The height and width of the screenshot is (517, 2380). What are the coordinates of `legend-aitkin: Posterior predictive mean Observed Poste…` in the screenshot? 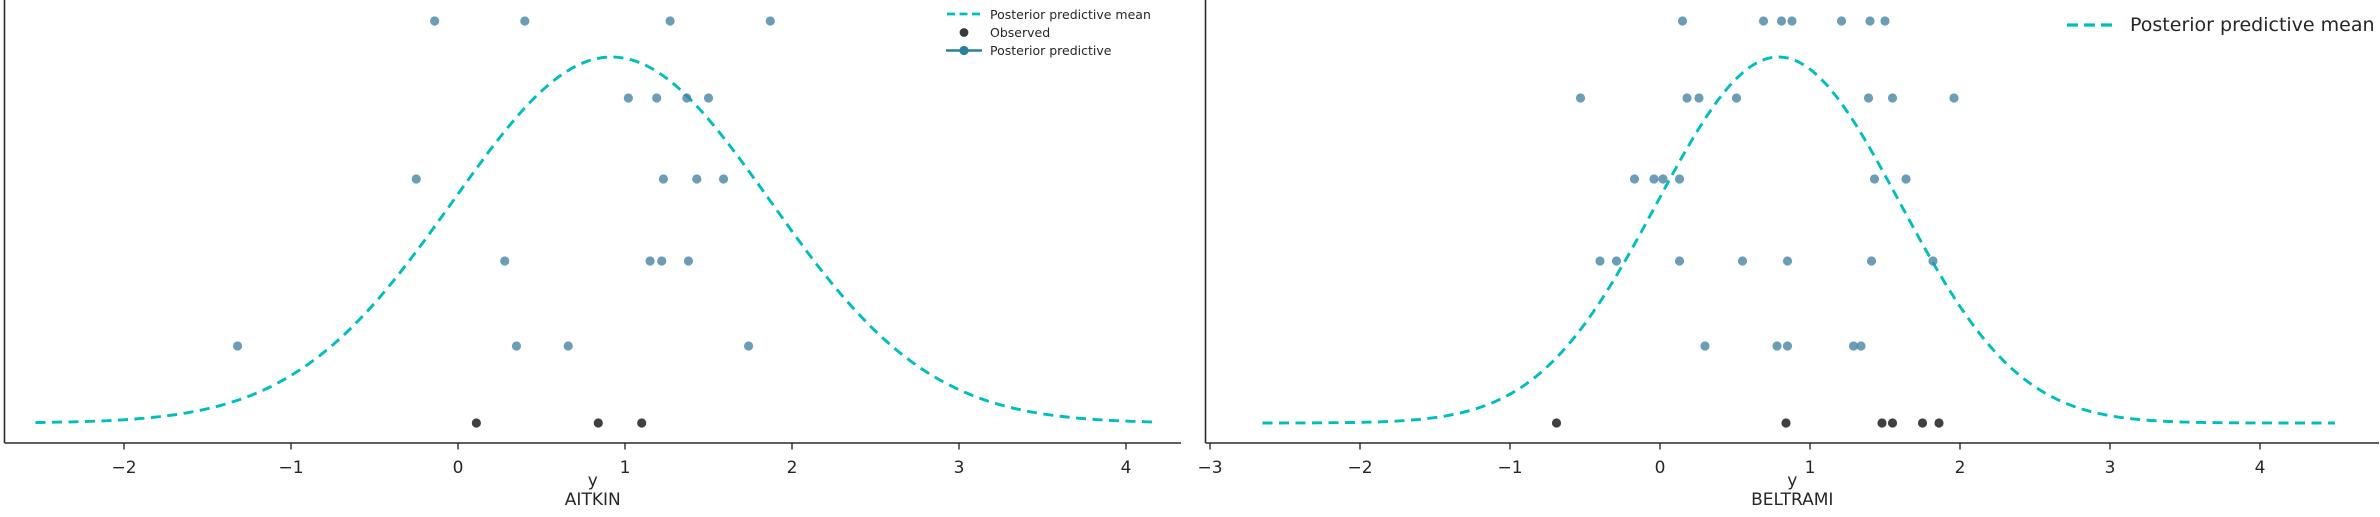 It's located at (1048, 32).